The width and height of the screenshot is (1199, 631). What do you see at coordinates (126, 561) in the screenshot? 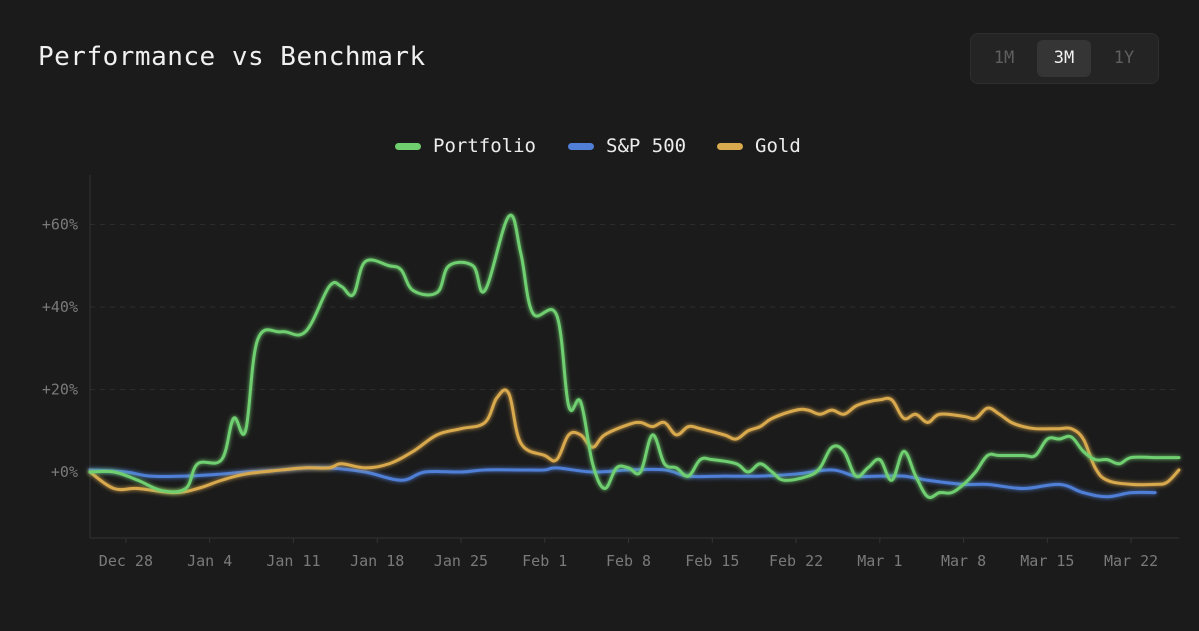
I see `x-tick-label: Dec 28` at bounding box center [126, 561].